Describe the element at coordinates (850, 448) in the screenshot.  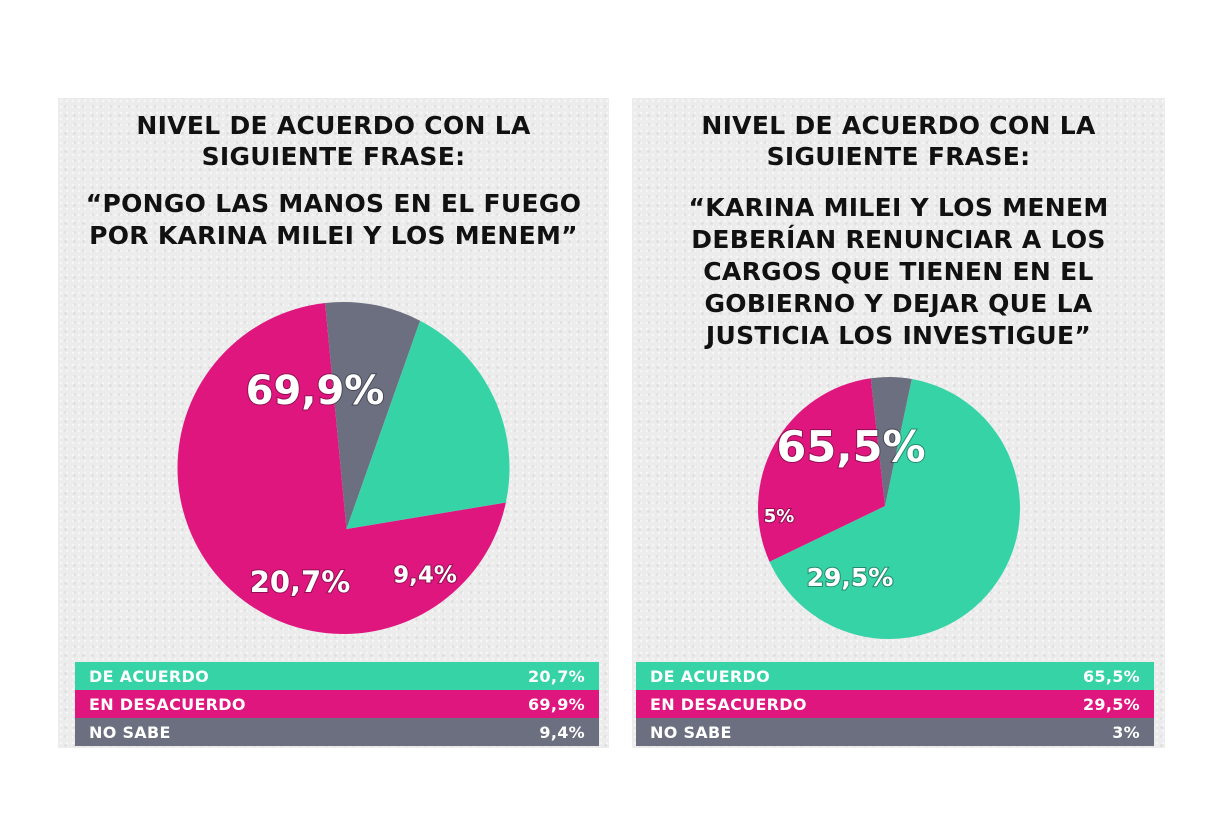
I see `pie-slice-label-de-acuerdo: 65,5%` at that location.